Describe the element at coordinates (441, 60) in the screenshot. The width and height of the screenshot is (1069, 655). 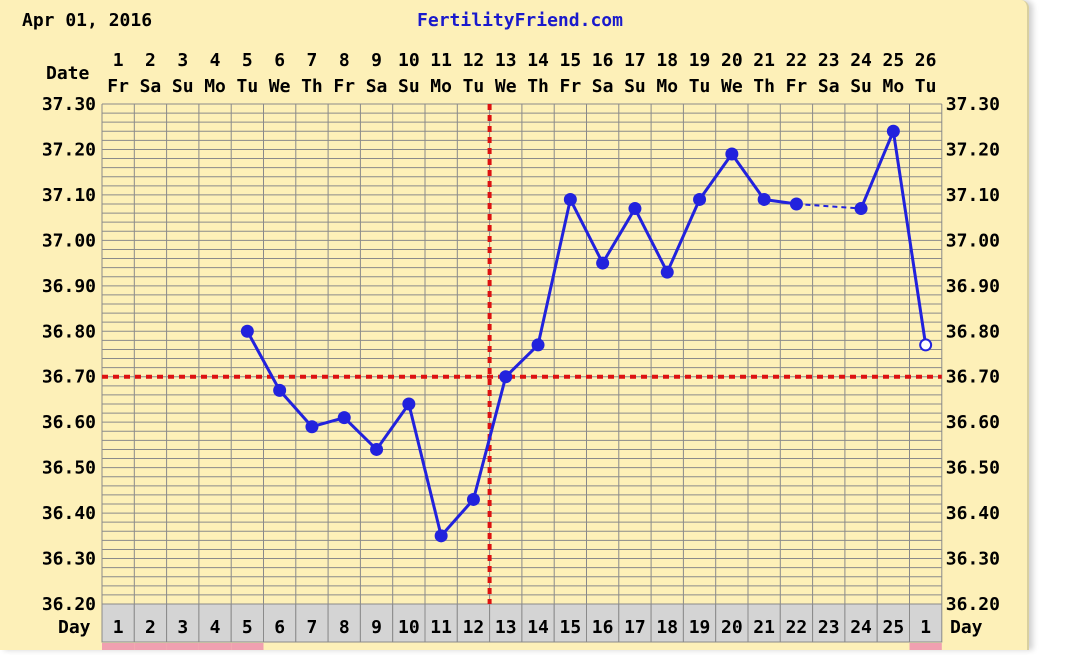
I see `date-label: 11` at that location.